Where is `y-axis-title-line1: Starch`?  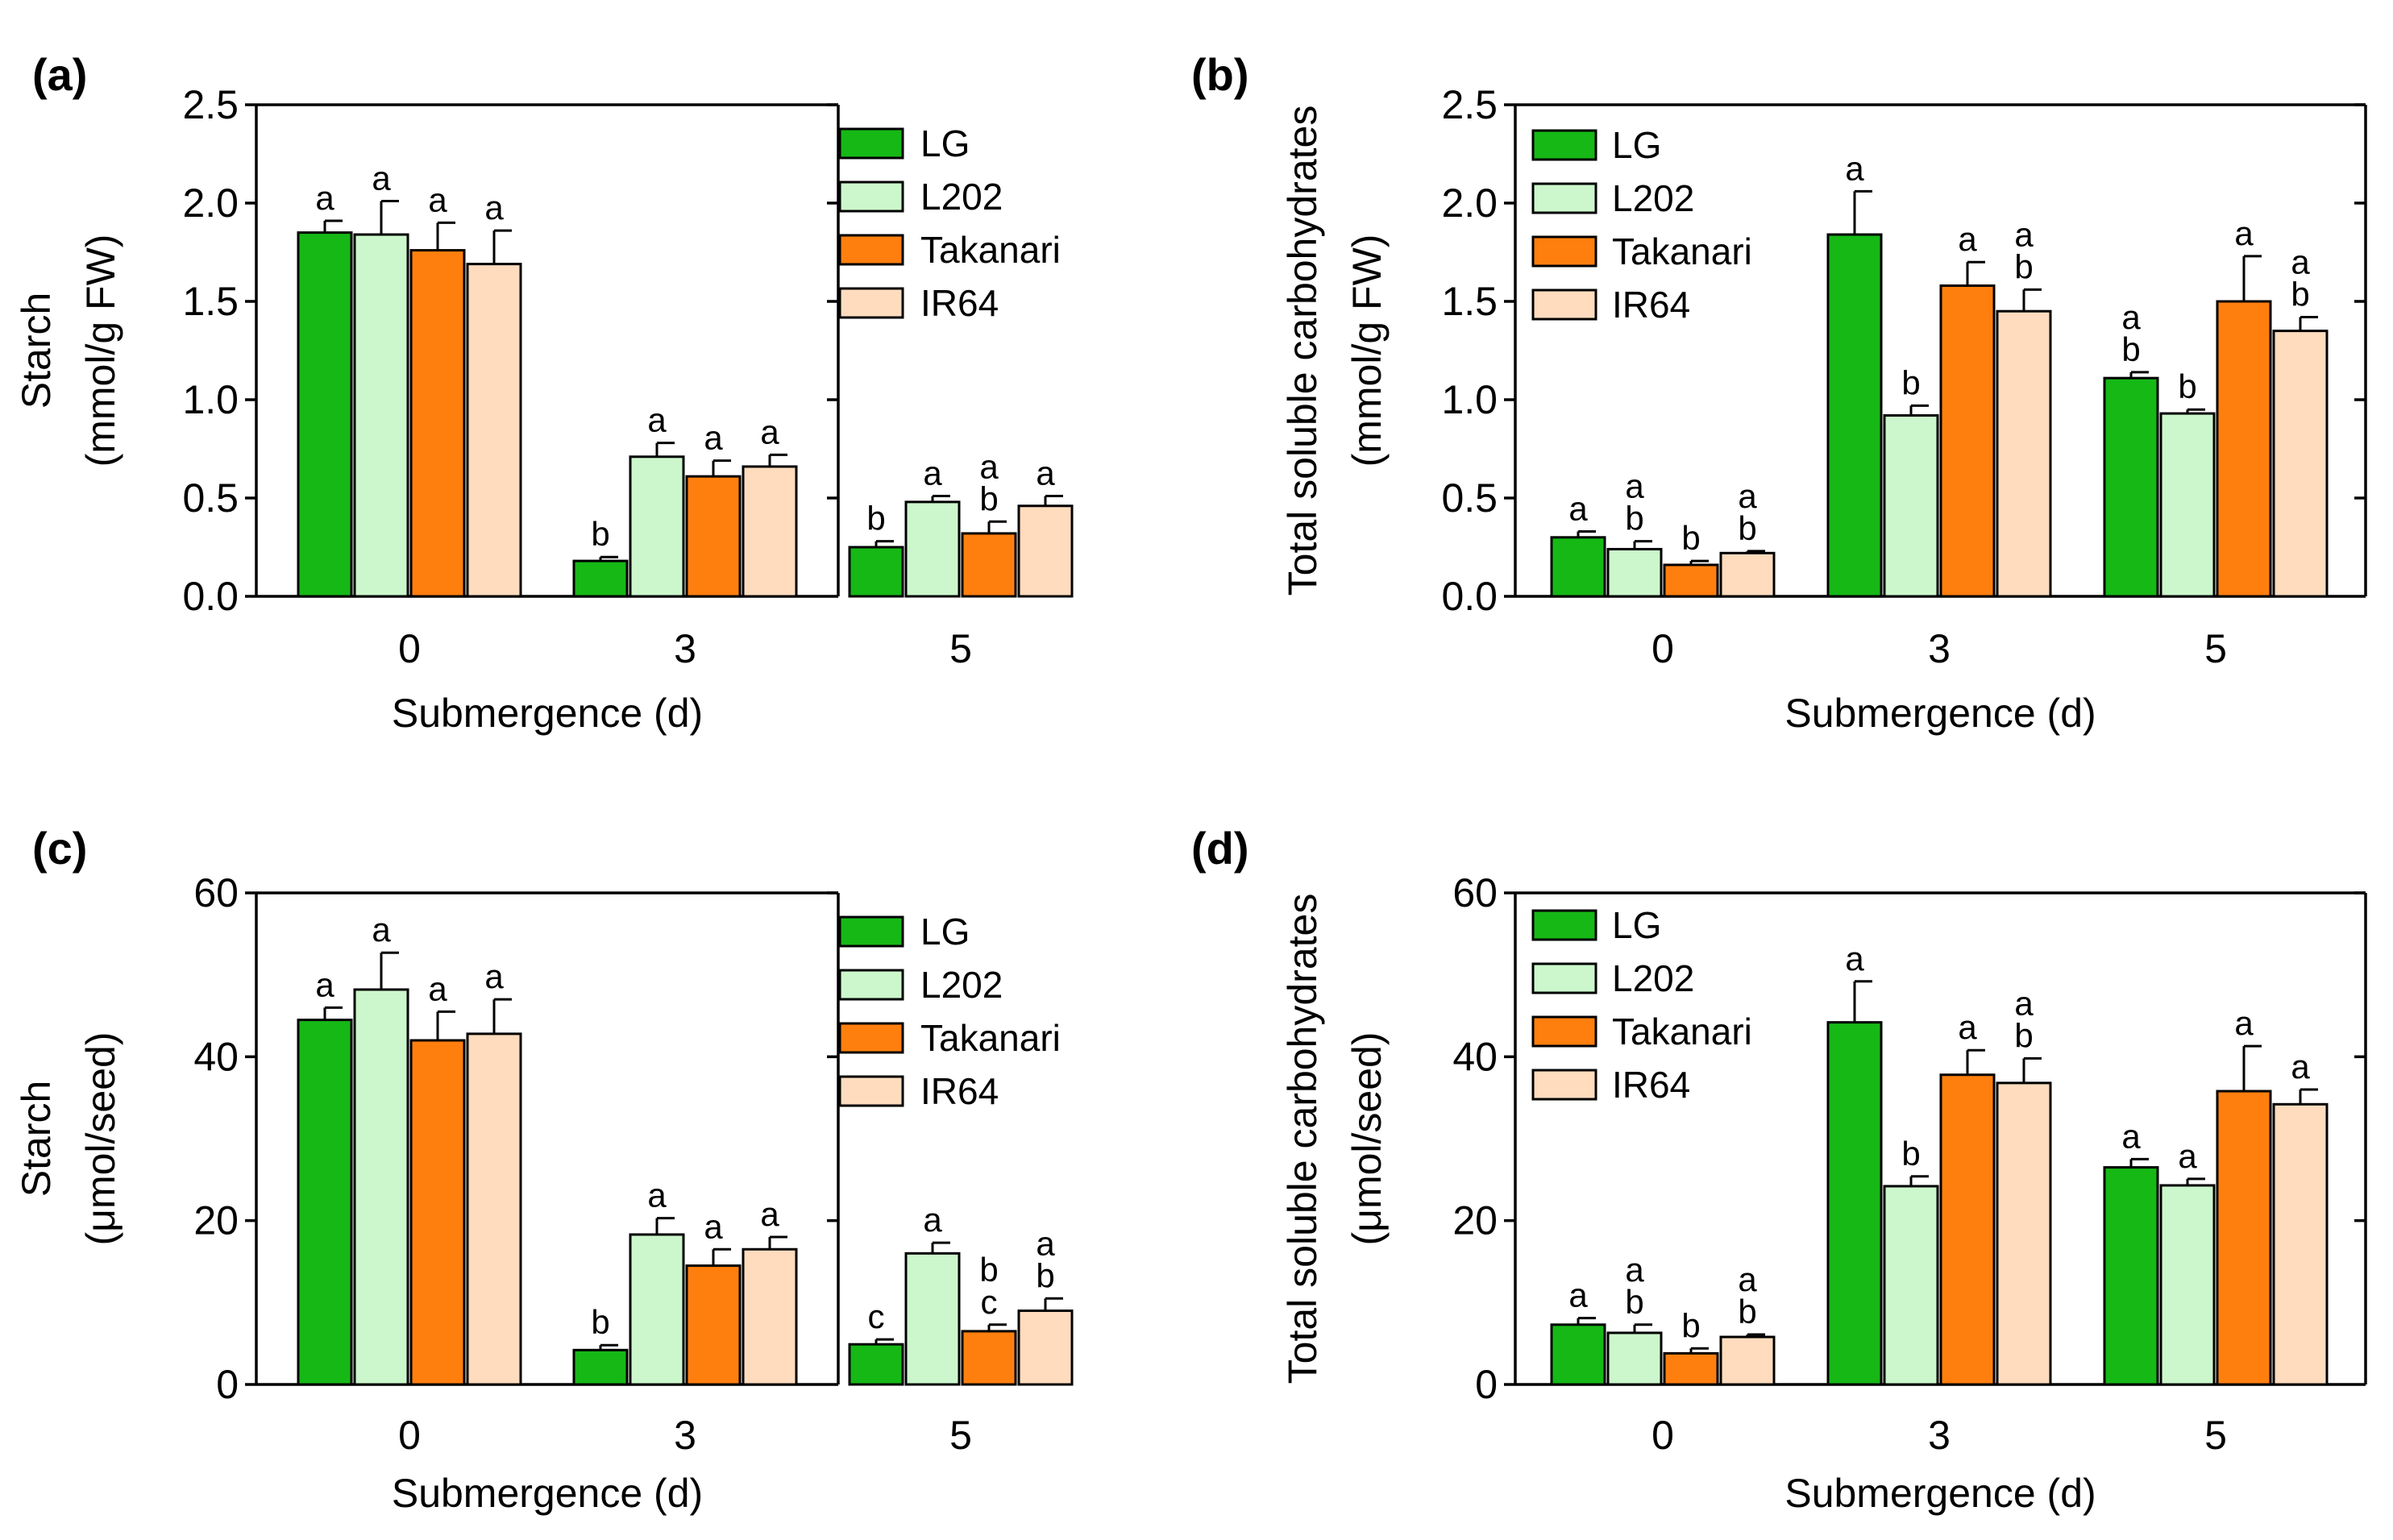 y-axis-title-line1: Starch is located at coordinates (36, 1139).